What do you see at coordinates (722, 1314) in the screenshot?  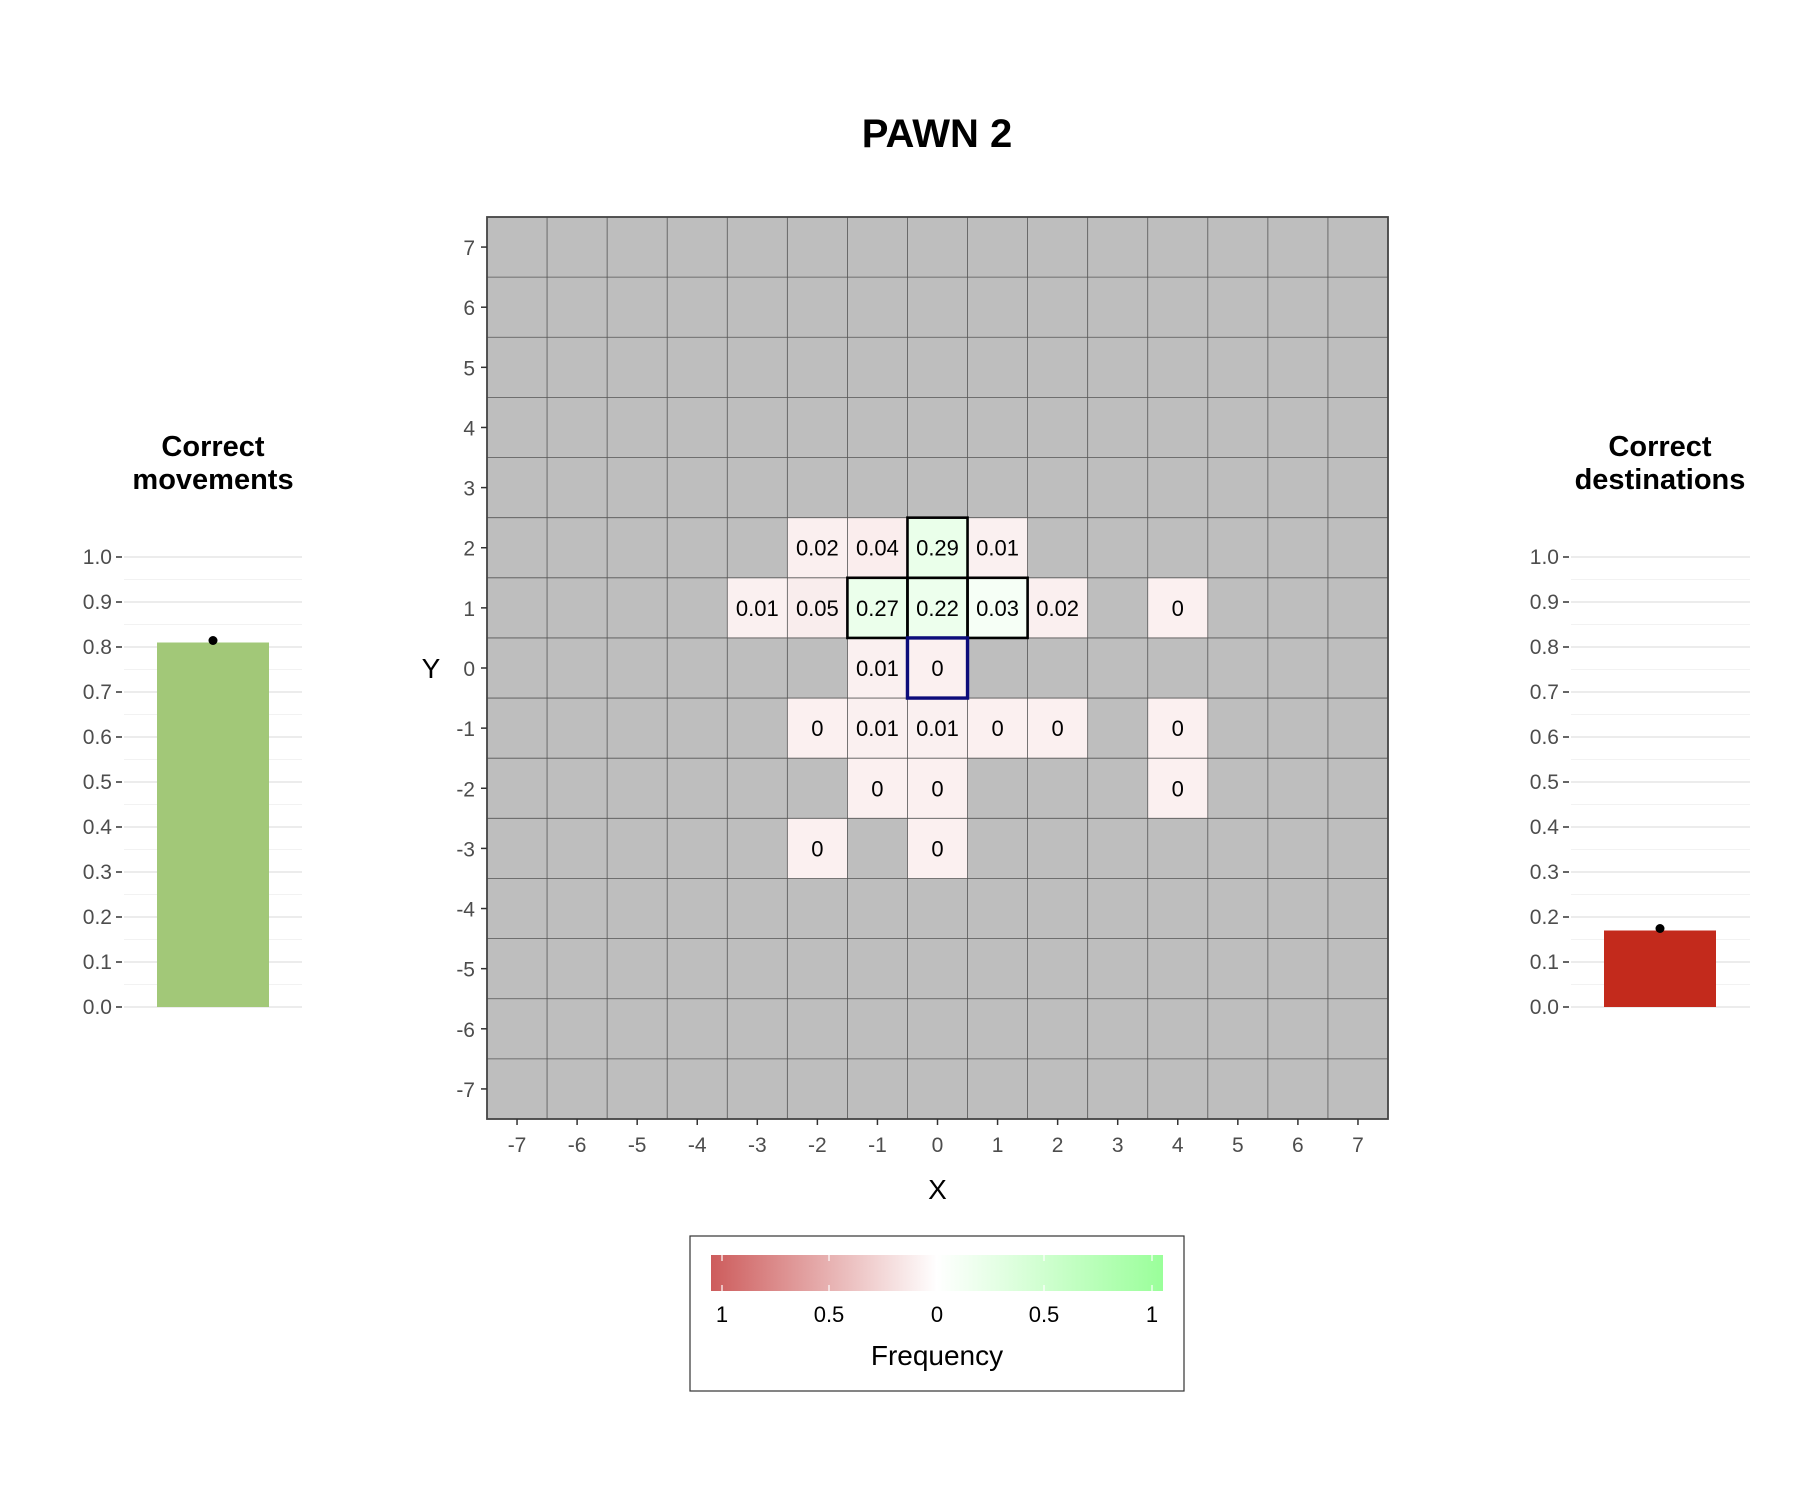 I see `legend-tick-label: 1` at bounding box center [722, 1314].